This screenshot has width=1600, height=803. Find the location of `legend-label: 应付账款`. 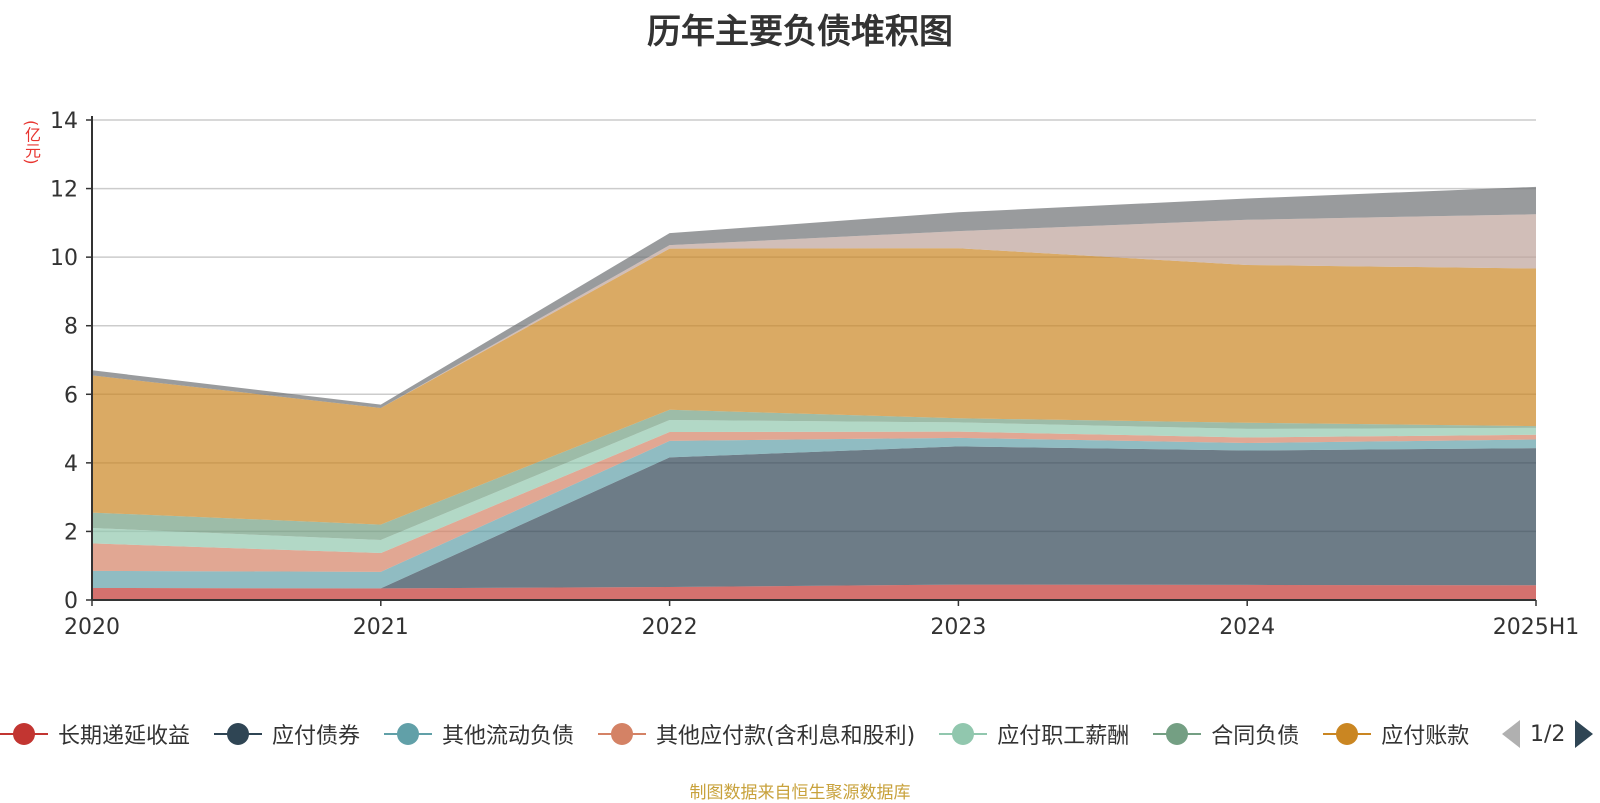

legend-label: 应付账款 is located at coordinates (1425, 736).